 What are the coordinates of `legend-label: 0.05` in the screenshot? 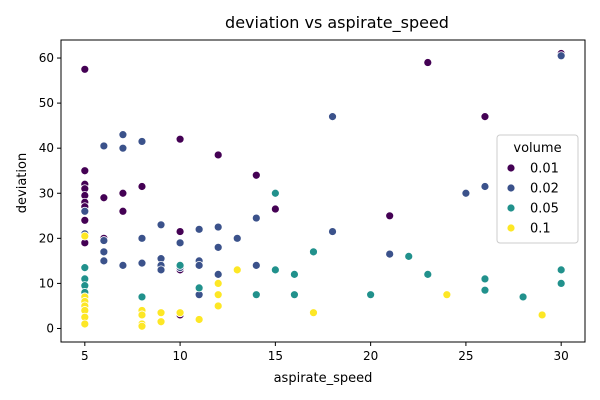 It's located at (544, 209).